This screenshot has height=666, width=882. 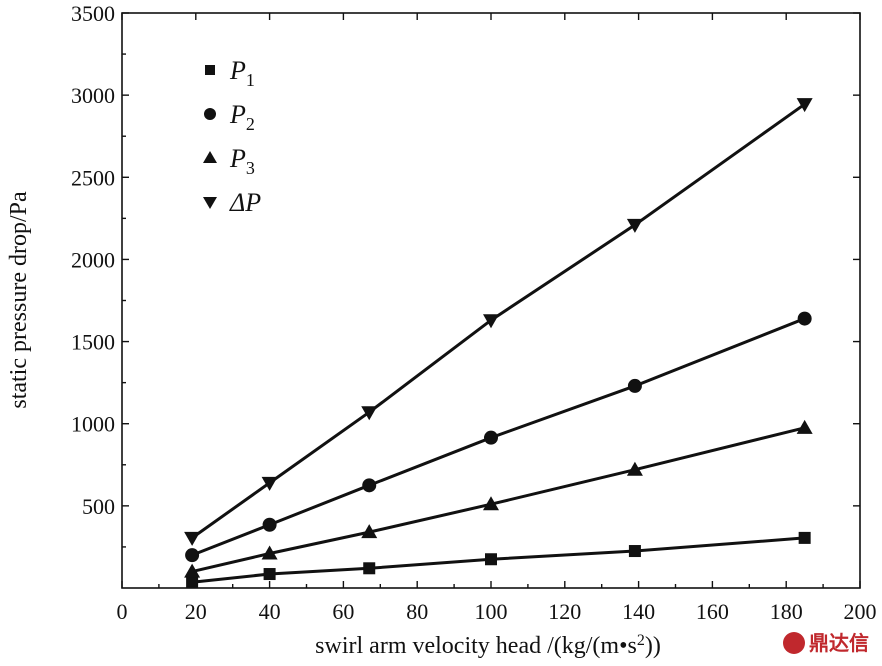 What do you see at coordinates (242, 73) in the screenshot?
I see `legend-label: P1` at bounding box center [242, 73].